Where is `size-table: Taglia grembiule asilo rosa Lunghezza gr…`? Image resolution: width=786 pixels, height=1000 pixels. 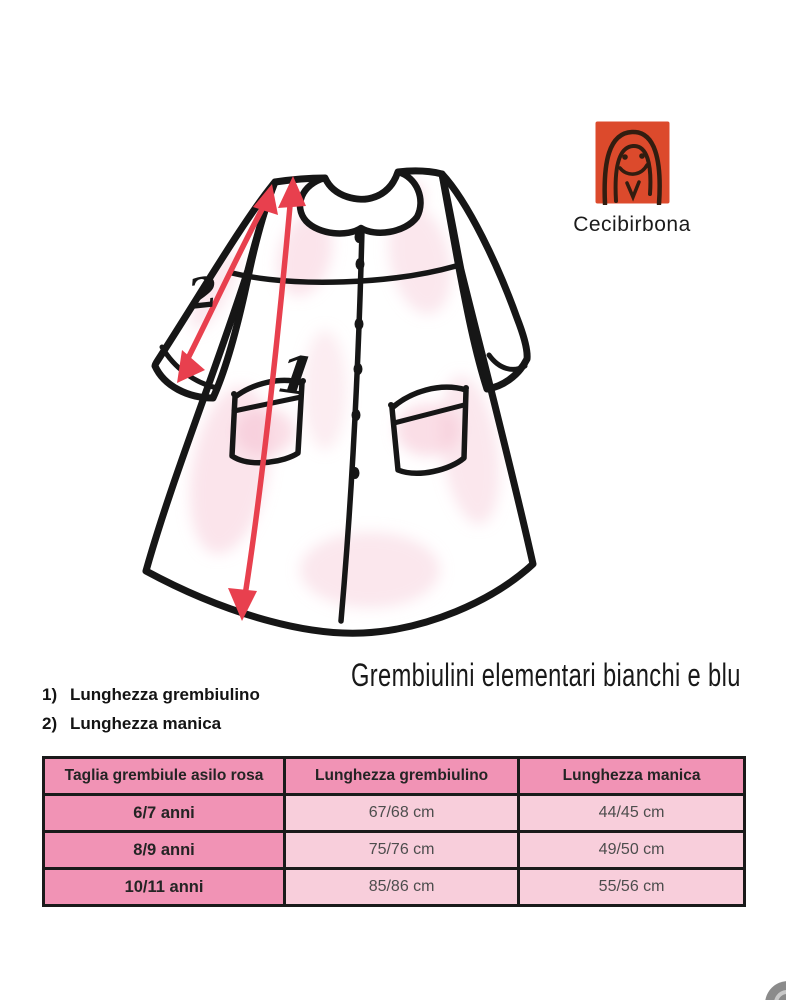
size-table: Taglia grembiule asilo rosa Lunghezza gr… is located at coordinates (393, 831).